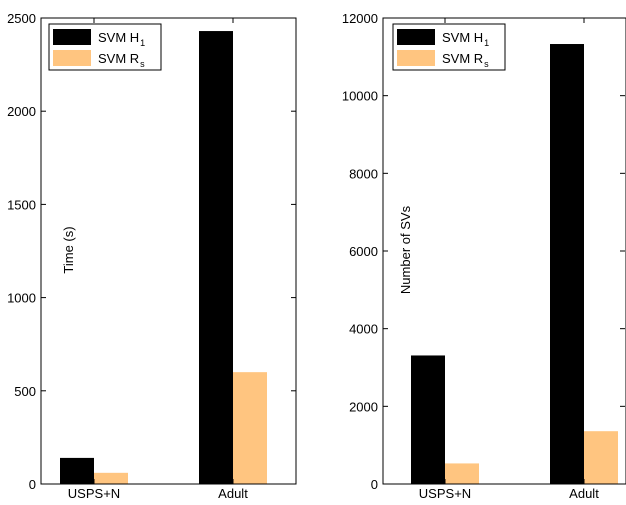 The width and height of the screenshot is (626, 505). I want to click on y-axis-label: Number of SVs, so click(405, 249).